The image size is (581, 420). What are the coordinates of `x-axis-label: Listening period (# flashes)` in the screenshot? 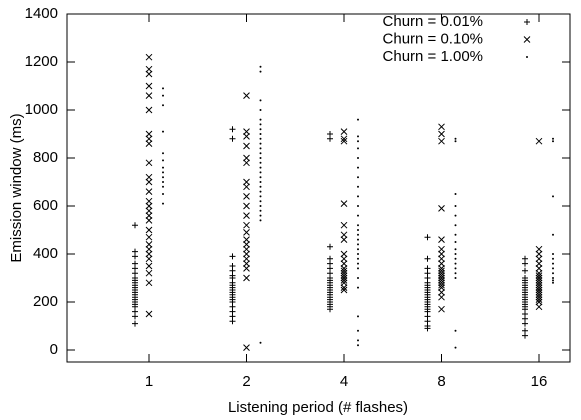 It's located at (318, 407).